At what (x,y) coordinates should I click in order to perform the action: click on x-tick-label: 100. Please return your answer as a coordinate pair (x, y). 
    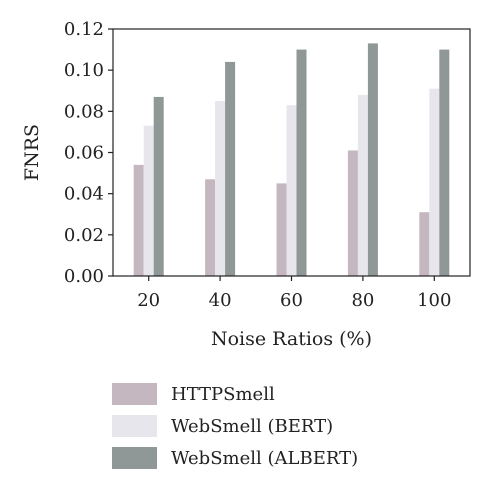
    Looking at the image, I should click on (434, 300).